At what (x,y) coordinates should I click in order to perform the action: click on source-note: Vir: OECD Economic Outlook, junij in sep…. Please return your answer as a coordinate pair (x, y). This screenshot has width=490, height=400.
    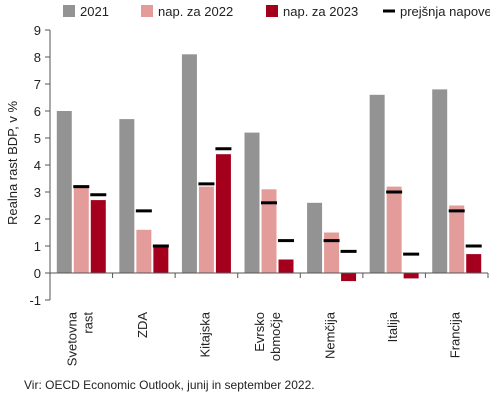
    Looking at the image, I should click on (169, 385).